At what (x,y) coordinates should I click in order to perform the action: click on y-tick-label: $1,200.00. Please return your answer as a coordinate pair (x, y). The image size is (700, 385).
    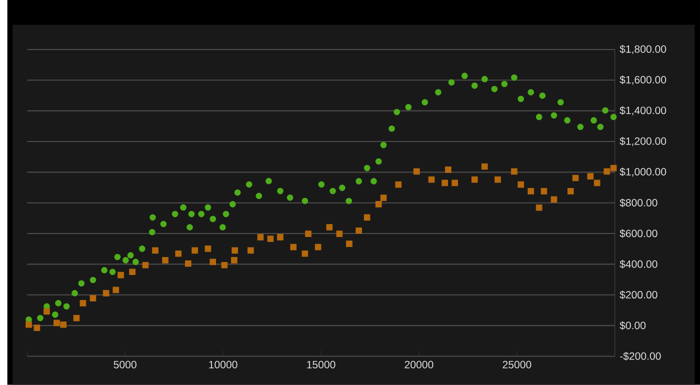
    Looking at the image, I should click on (643, 141).